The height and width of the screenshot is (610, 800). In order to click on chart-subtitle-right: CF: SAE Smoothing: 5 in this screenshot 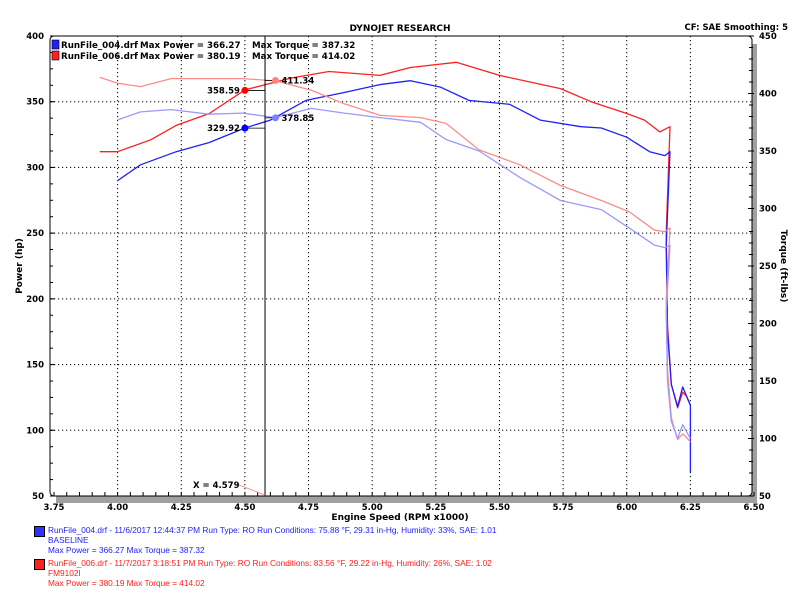, I will do `click(737, 28)`.